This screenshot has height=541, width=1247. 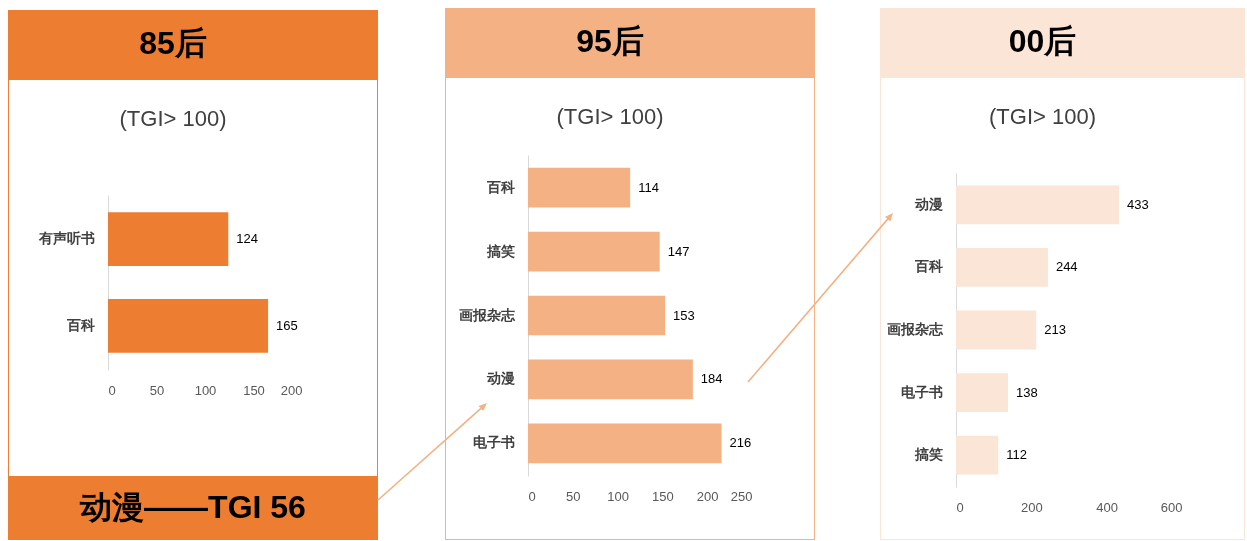 What do you see at coordinates (610, 41) in the screenshot?
I see `chart-title: 95后` at bounding box center [610, 41].